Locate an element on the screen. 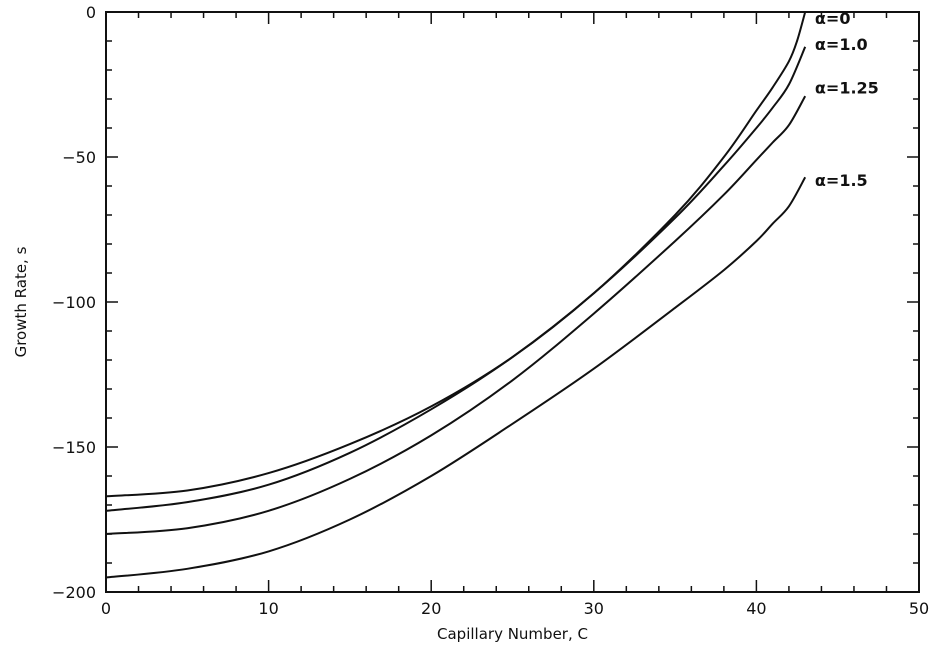 The height and width of the screenshot is (650, 937). series-labels: α=0 α=1.0 α=1.25 α=1.5 is located at coordinates (847, 99).